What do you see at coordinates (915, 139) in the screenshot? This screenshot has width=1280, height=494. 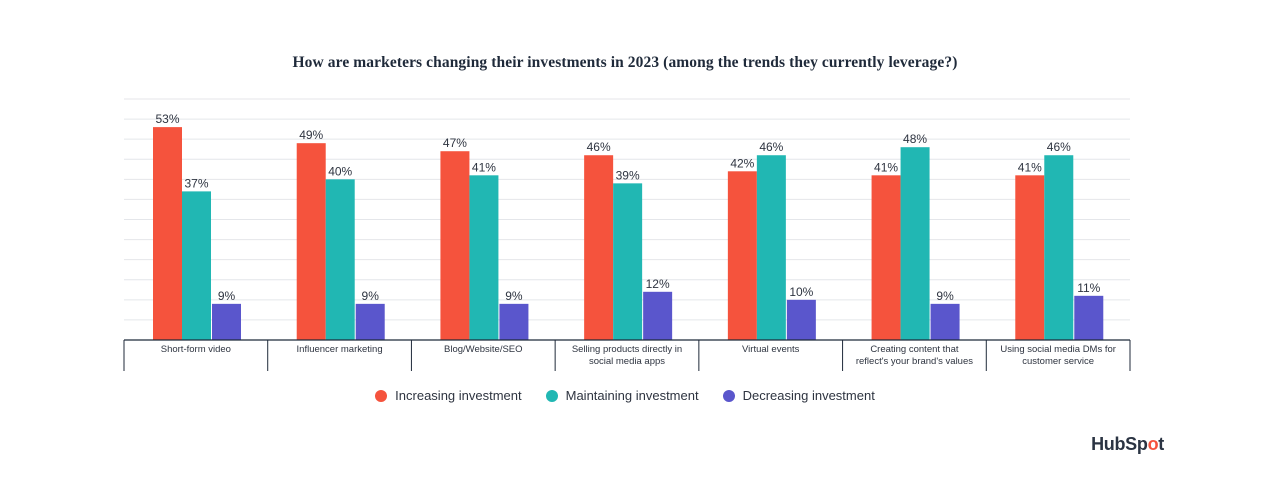 I see `data-label: 48%` at bounding box center [915, 139].